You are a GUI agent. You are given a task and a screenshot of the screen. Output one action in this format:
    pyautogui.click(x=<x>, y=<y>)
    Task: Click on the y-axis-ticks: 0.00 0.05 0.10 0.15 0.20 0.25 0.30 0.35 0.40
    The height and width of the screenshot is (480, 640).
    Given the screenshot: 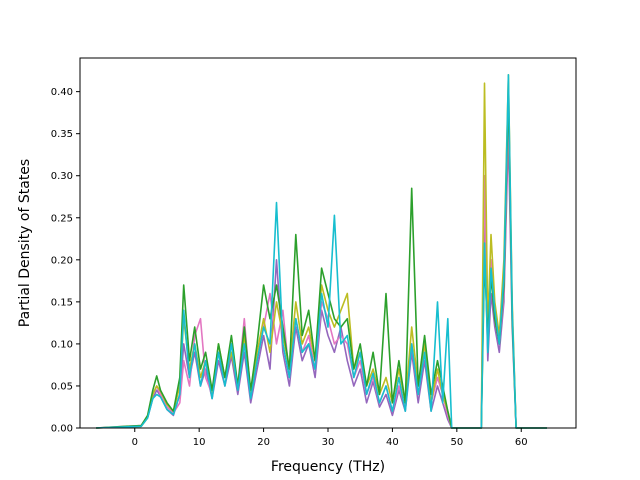 What is the action you would take?
    pyautogui.click(x=65, y=261)
    